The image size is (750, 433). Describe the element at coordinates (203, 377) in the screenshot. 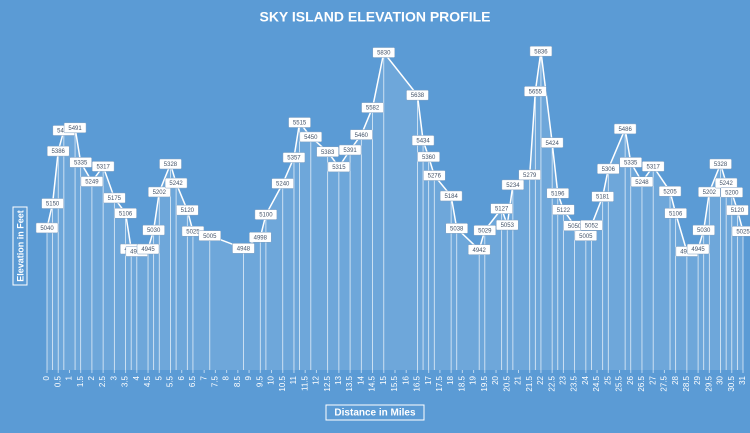

I see `x-tick-label: 7` at that location.